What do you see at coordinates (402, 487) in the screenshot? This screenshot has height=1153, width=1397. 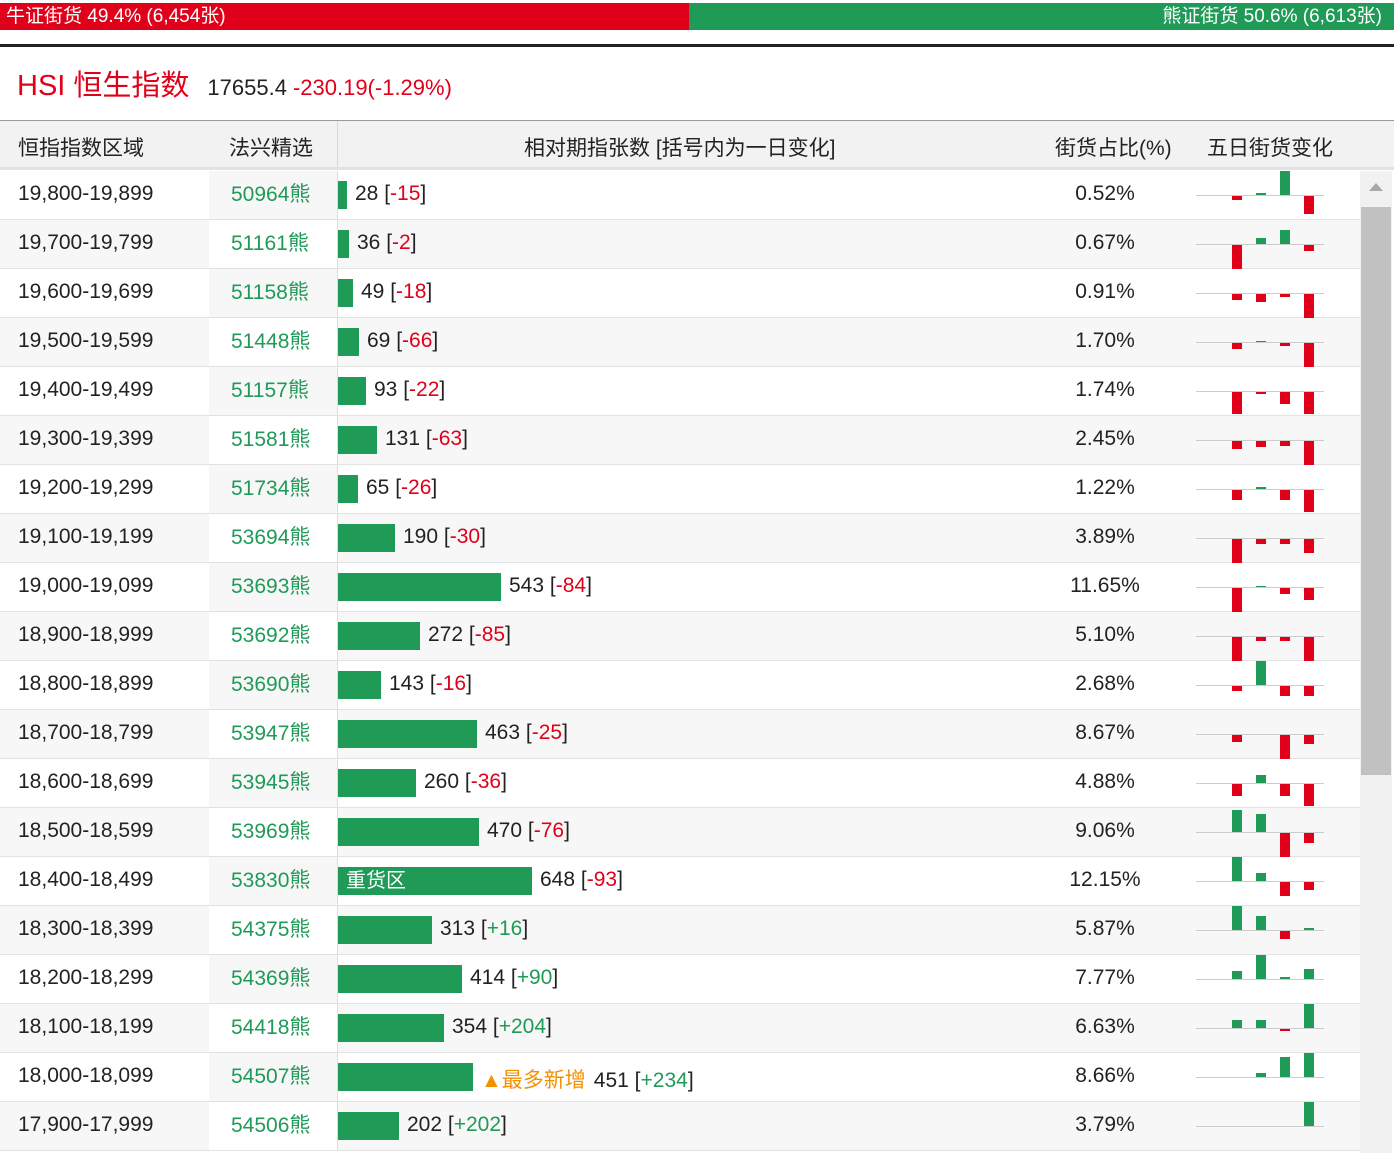 I see `contracts-label: 65 [-26]` at bounding box center [402, 487].